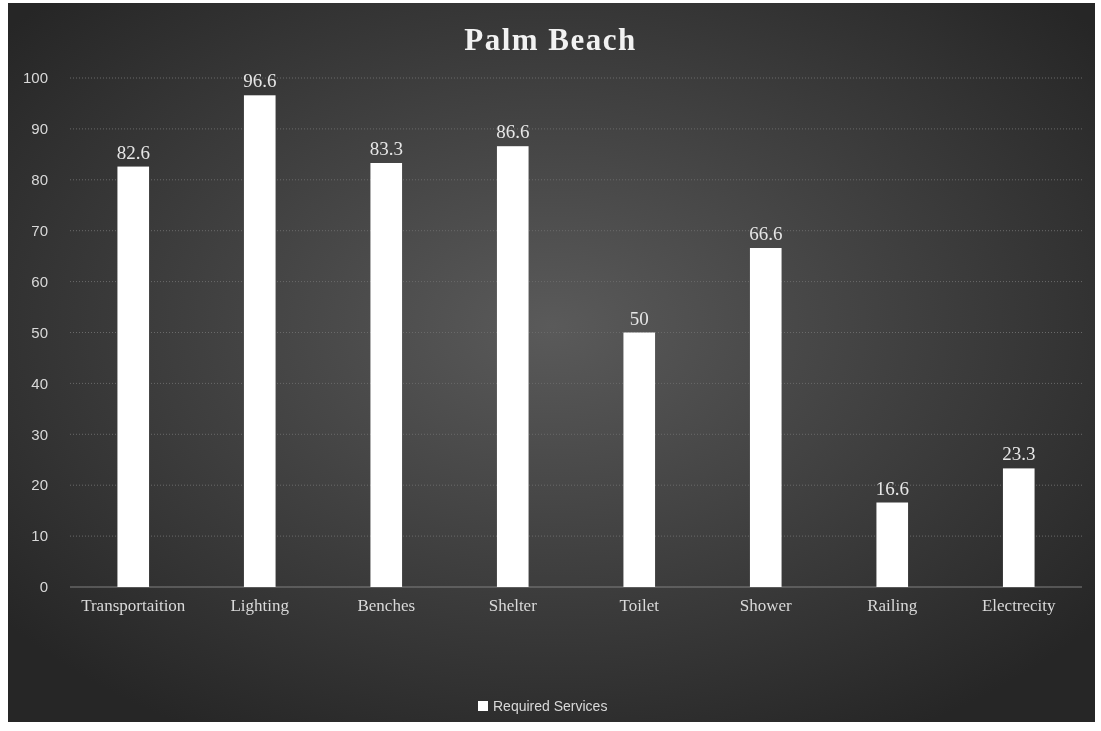 This screenshot has height=731, width=1101. Describe the element at coordinates (39, 383) in the screenshot. I see `y-tick-label: 40` at that location.